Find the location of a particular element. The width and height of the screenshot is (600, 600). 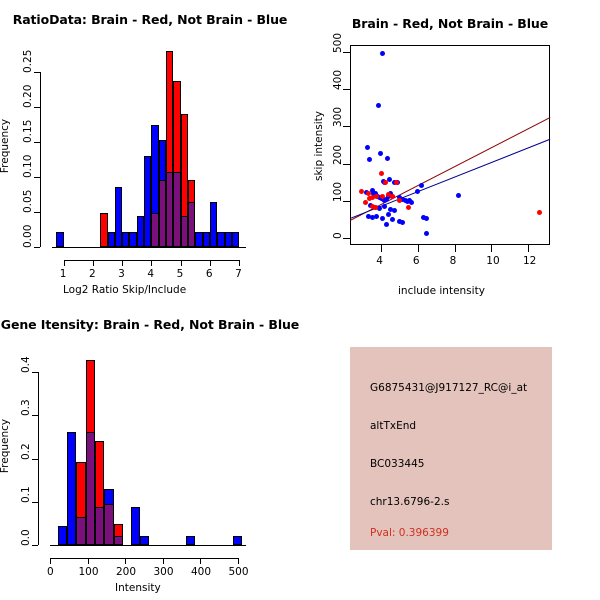

x-tick-label: 10 is located at coordinates (493, 261).